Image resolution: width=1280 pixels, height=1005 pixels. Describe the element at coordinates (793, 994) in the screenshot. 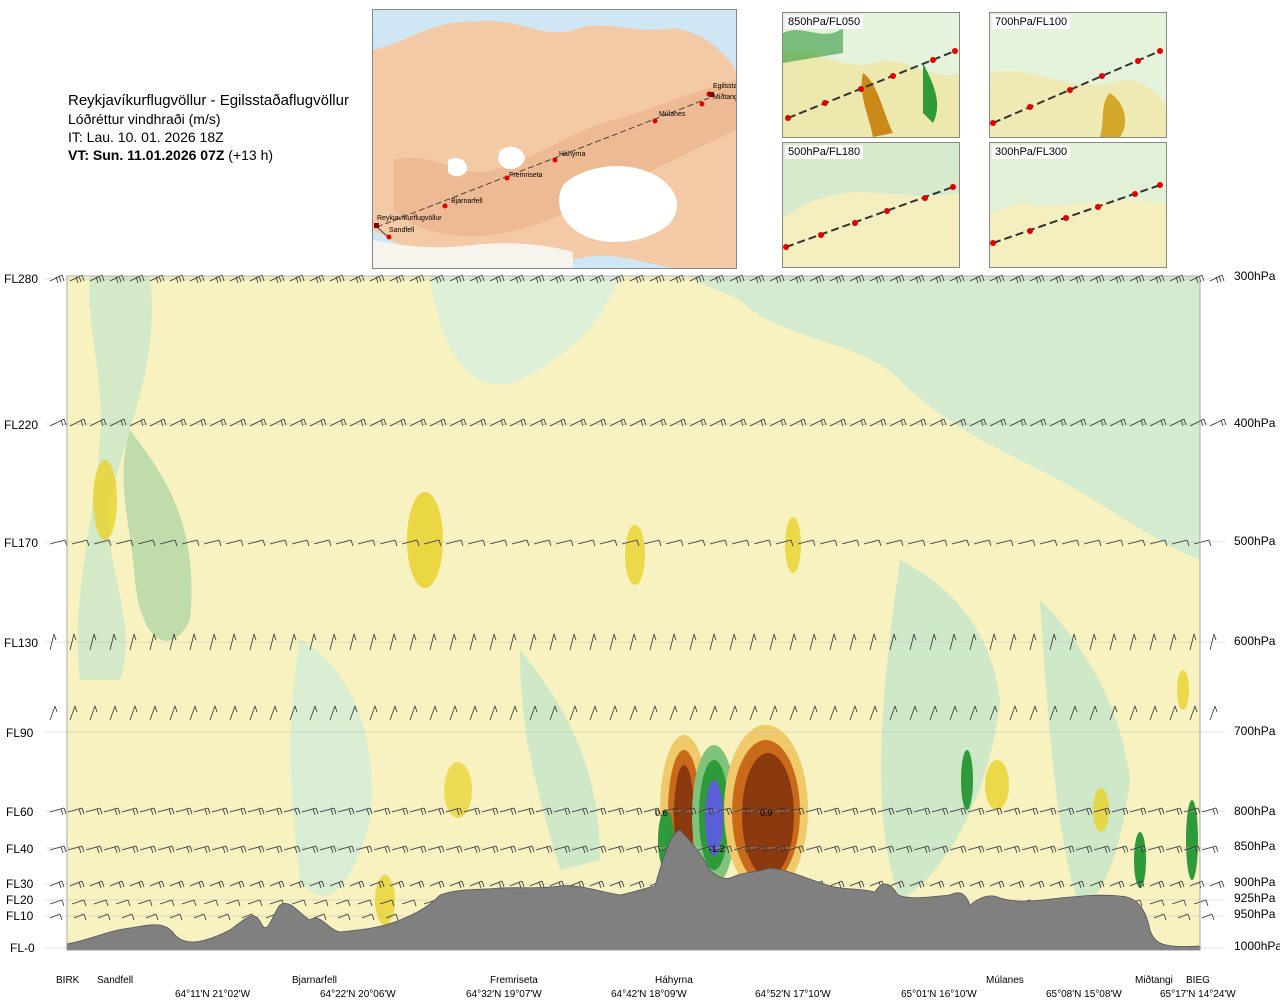

I see `latlon-tick-label: 64°52'N 17°10'W` at that location.